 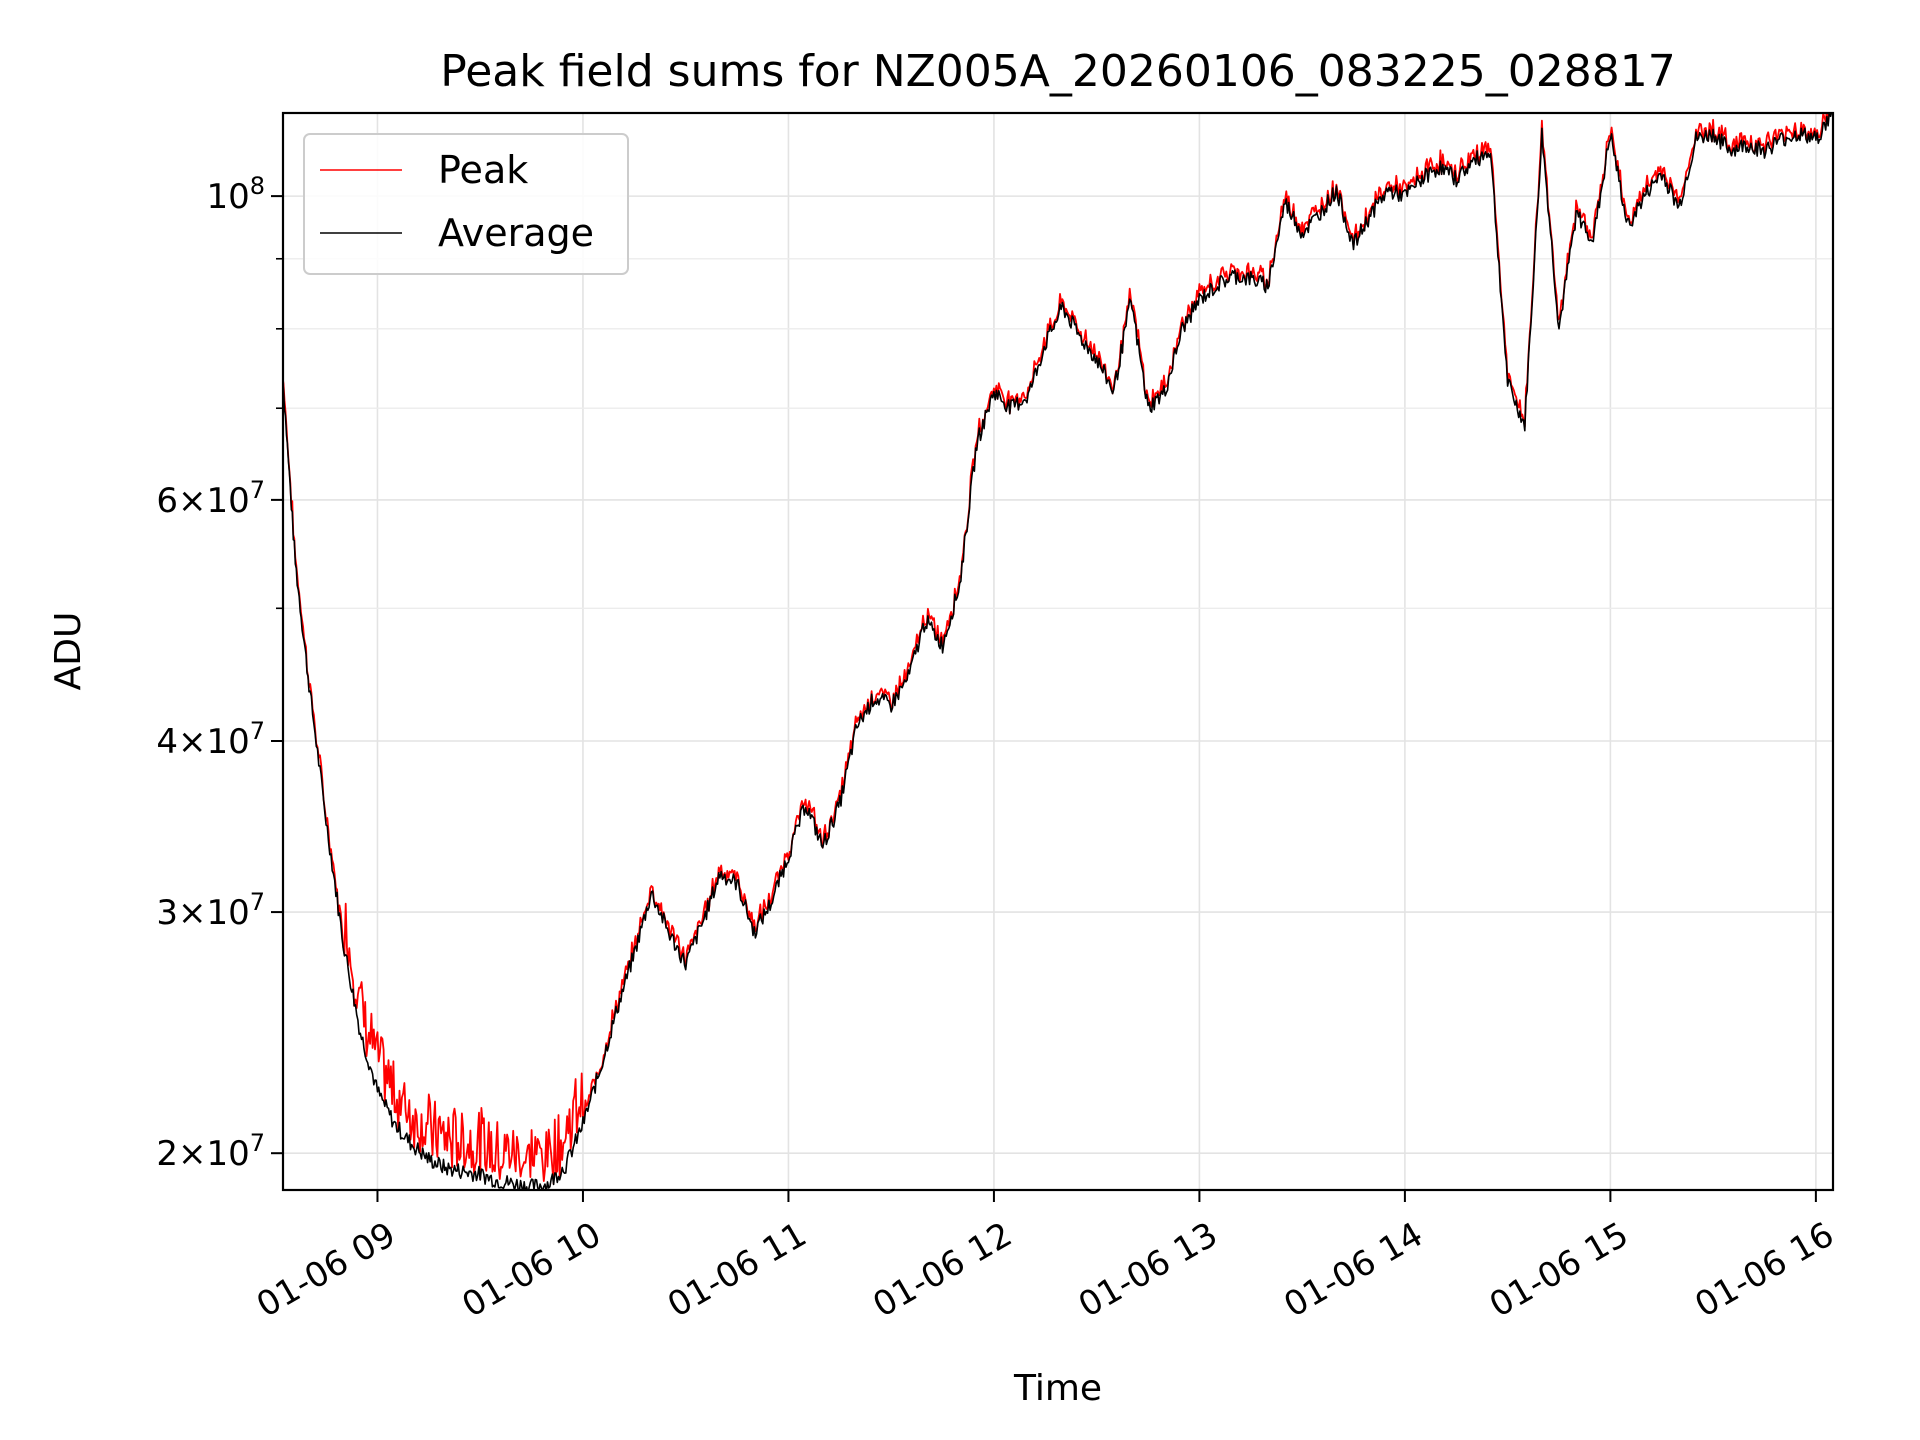 I want to click on legend-box, so click(x=466, y=204).